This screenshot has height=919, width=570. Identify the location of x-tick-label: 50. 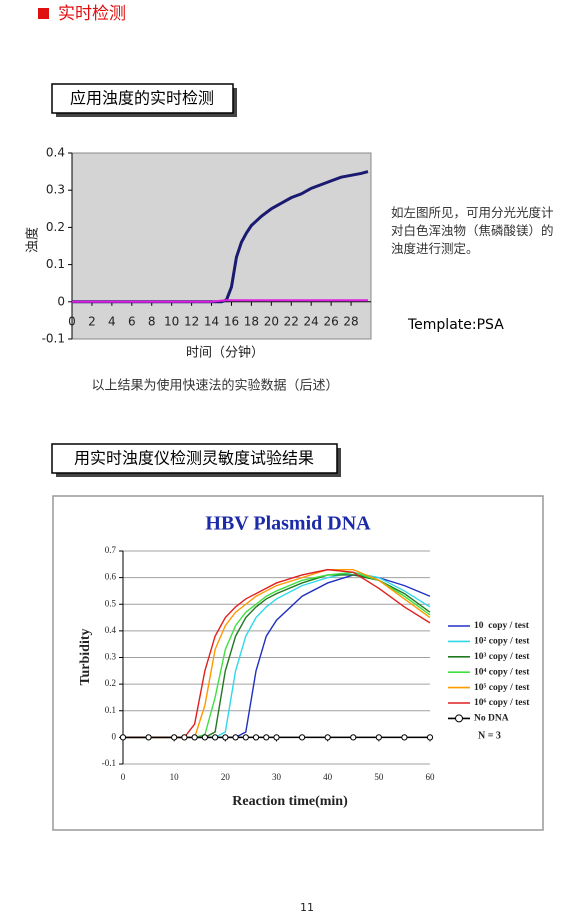
(379, 777).